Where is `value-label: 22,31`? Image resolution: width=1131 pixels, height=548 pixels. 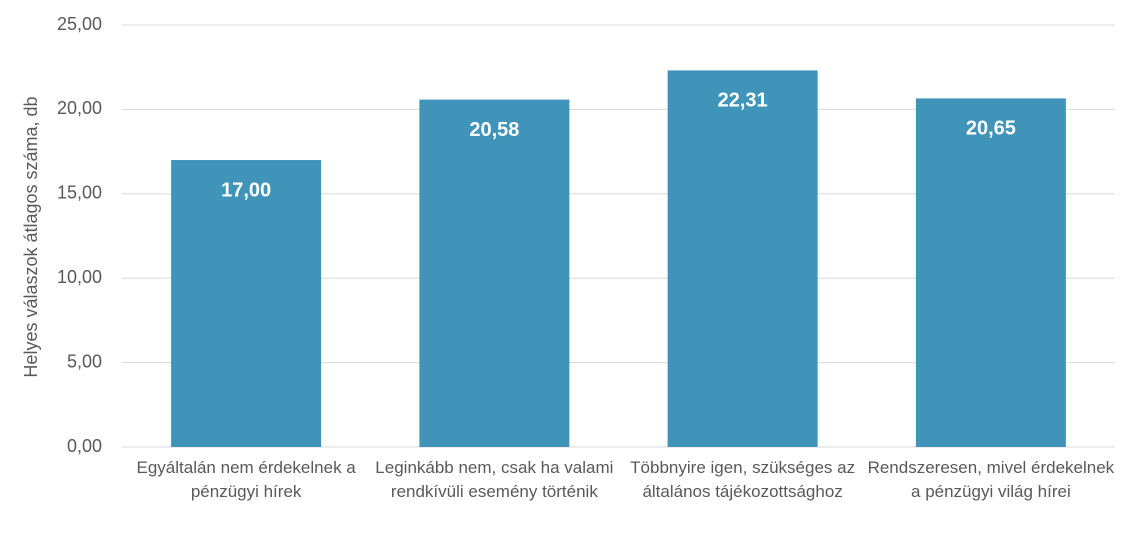 value-label: 22,31 is located at coordinates (743, 101).